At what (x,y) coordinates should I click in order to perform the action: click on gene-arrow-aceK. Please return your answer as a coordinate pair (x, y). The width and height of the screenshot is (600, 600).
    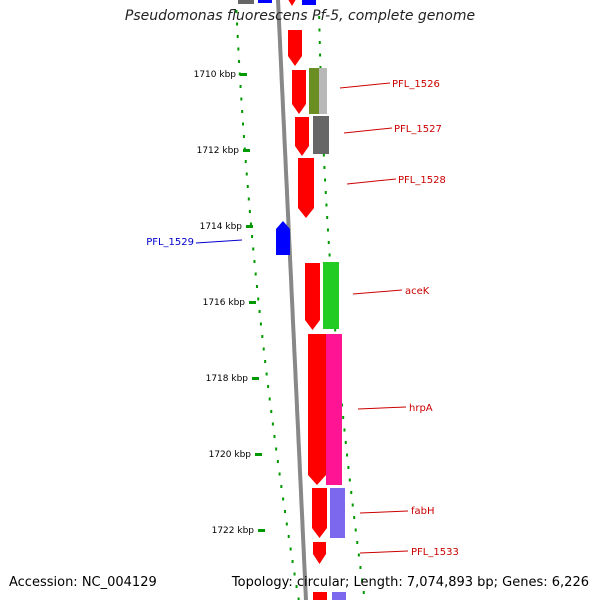
    Looking at the image, I should click on (312, 296).